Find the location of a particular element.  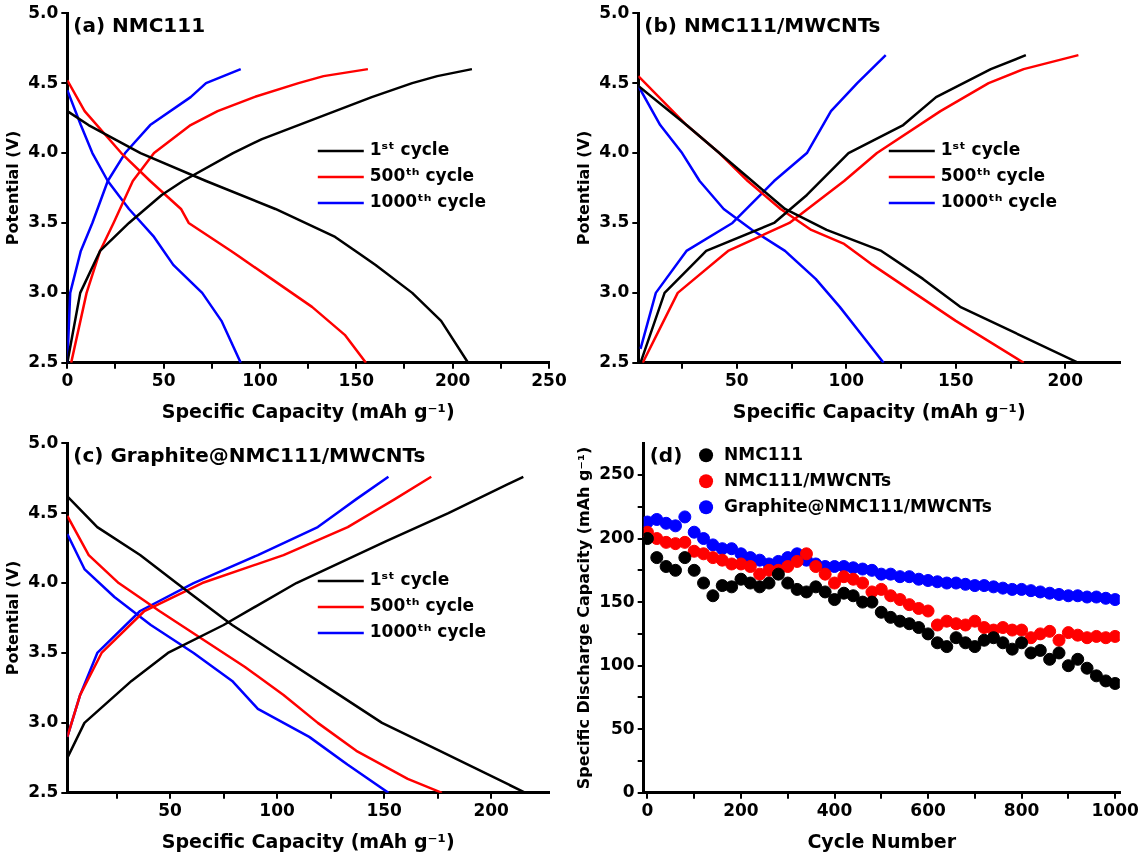

y-tick-label: 100 is located at coordinates (617, 664).